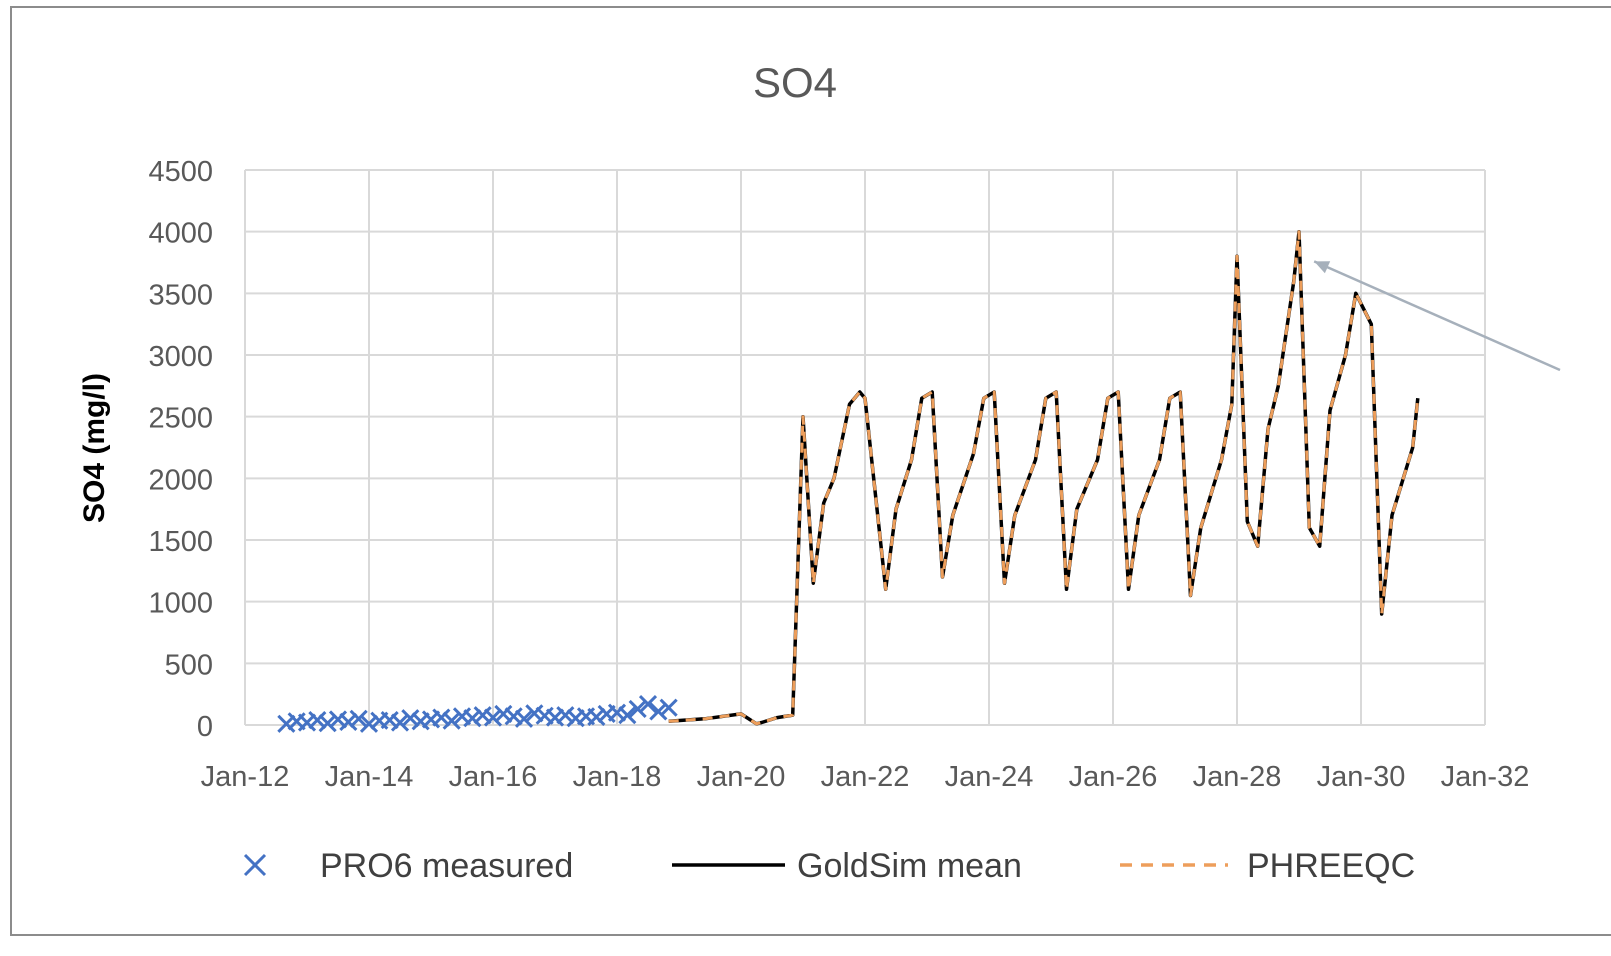  What do you see at coordinates (1331, 866) in the screenshot?
I see `legend-label-phreeqc: PHREEQC` at bounding box center [1331, 866].